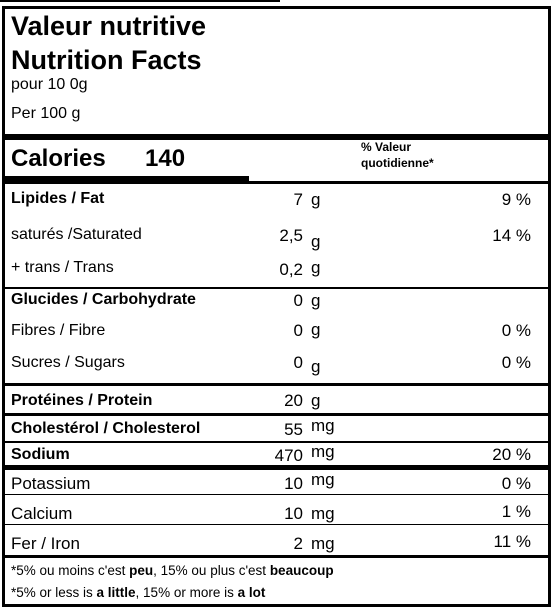 This screenshot has width=557, height=612. I want to click on daily-value-header-line2: quotidienne*, so click(397, 163).